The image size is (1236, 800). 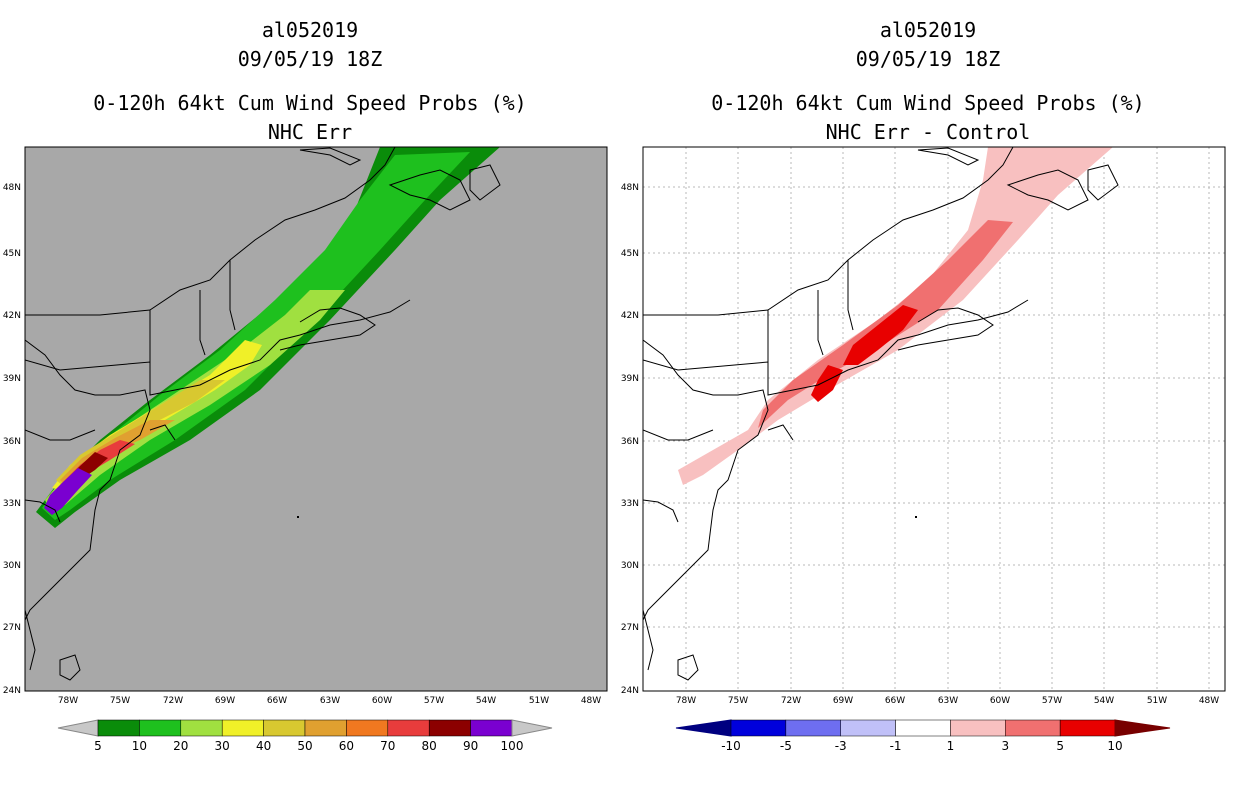 What do you see at coordinates (928, 103) in the screenshot?
I see `right-product-title: 0-120h 64kt Cum Wind Speed Probs (%)` at bounding box center [928, 103].